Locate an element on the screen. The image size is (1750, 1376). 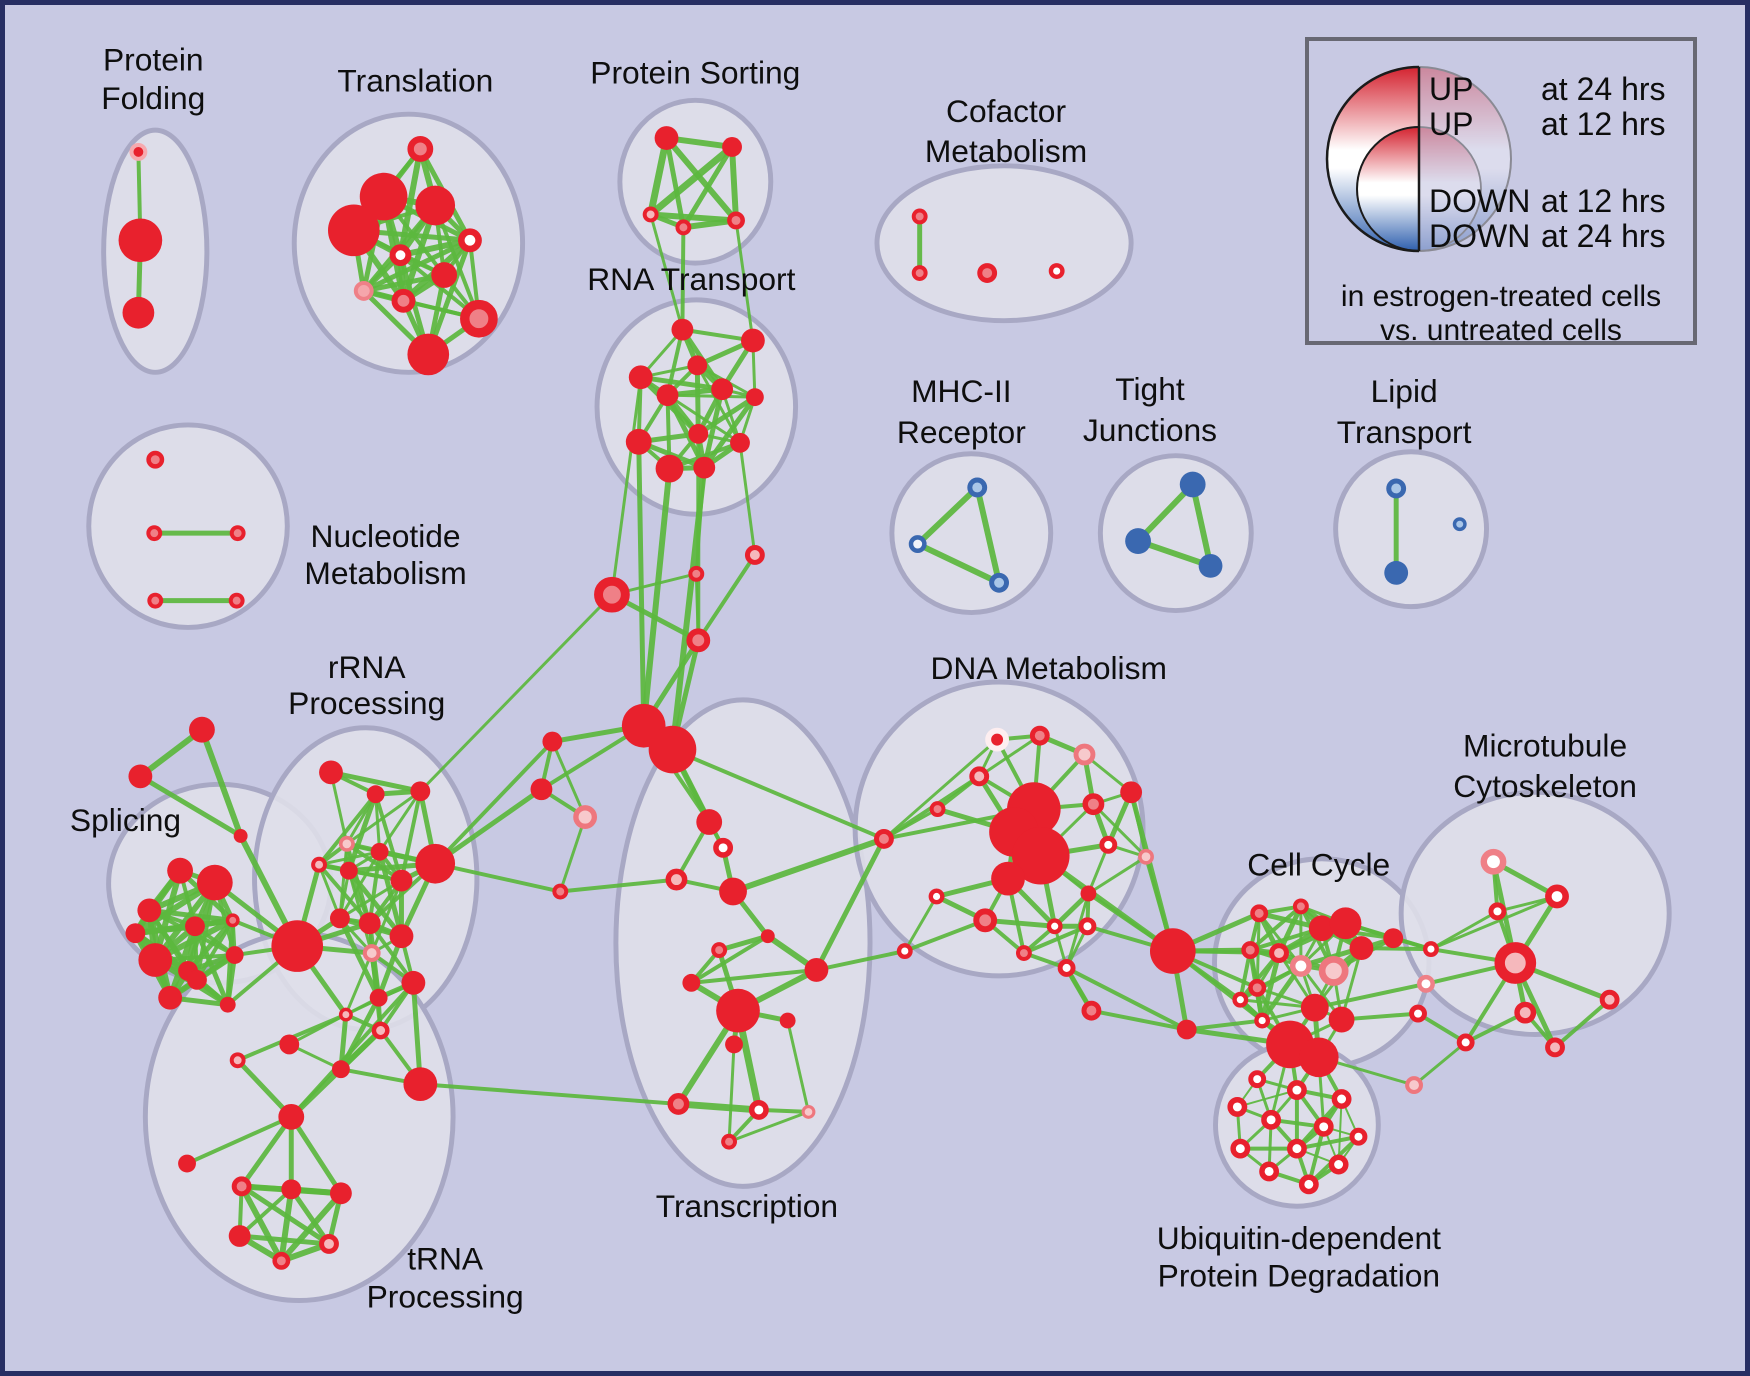
node-tr4 is located at coordinates (470, 240).